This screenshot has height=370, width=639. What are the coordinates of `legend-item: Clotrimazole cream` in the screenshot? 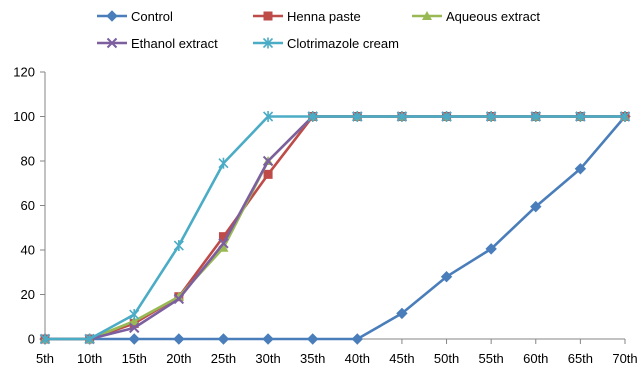 It's located at (326, 43).